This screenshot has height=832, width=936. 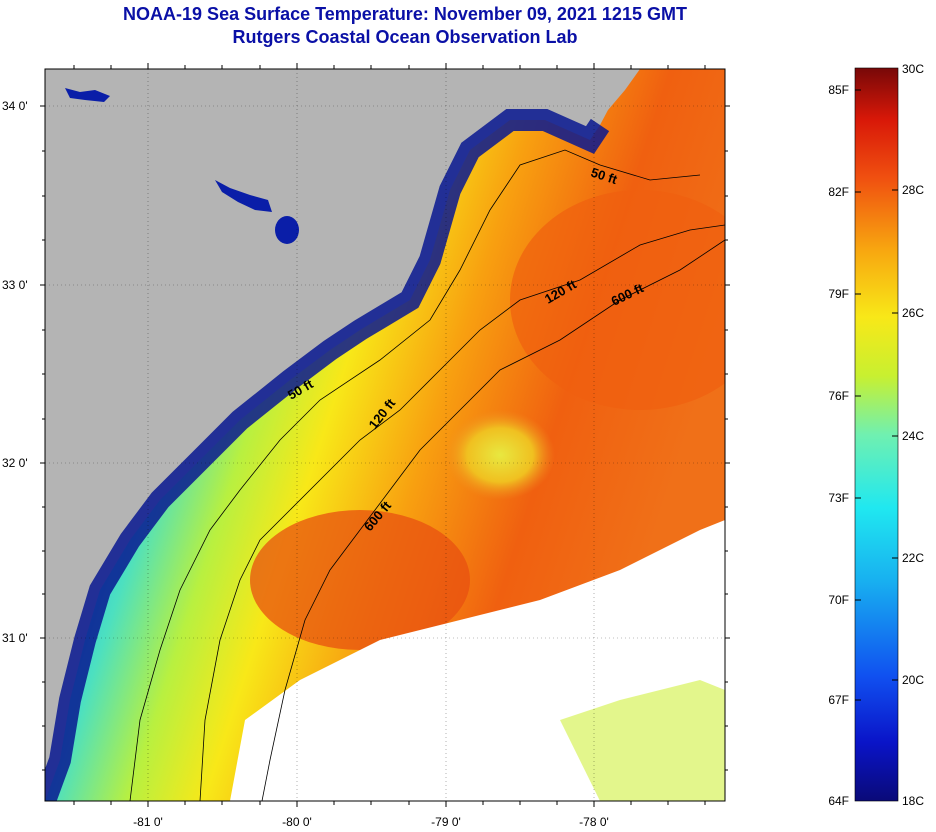 What do you see at coordinates (913, 801) in the screenshot?
I see `colorbar-c-label: 18C` at bounding box center [913, 801].